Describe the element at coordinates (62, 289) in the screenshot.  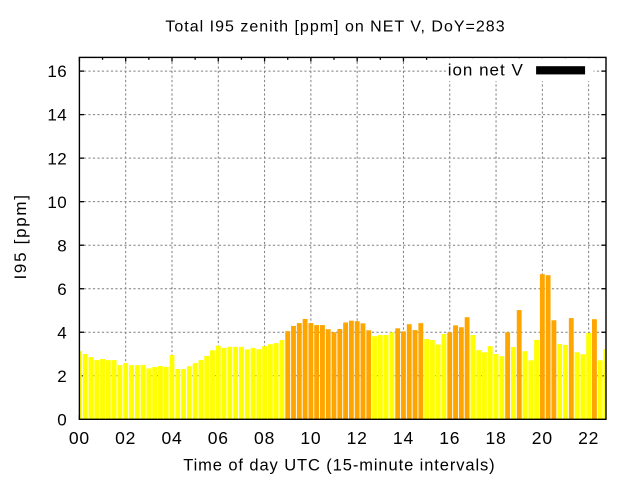
I see `svg-text: 6` at that location.